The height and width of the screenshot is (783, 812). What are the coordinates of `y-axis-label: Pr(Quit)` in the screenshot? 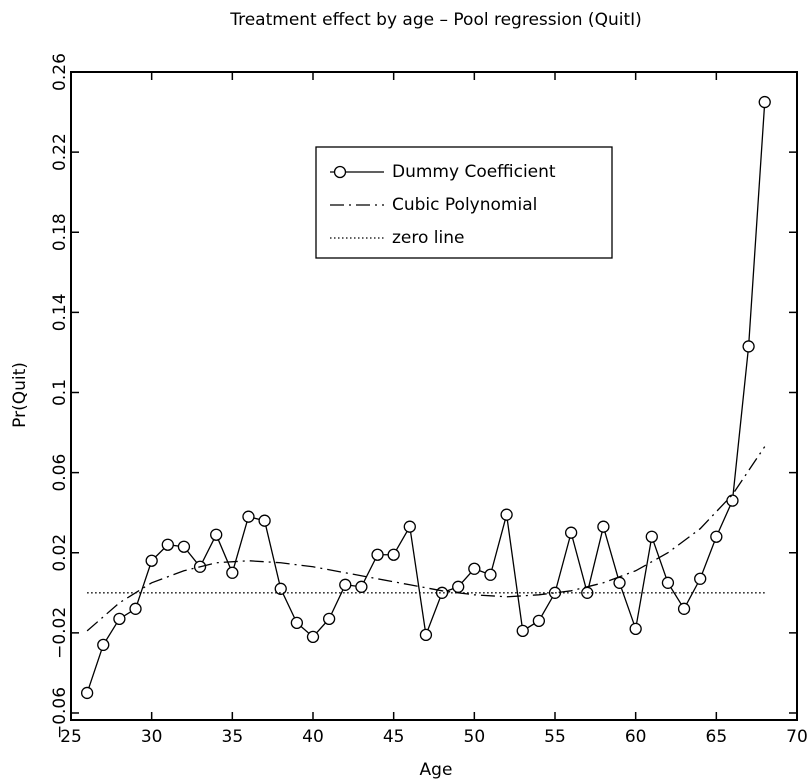 It's located at (20, 395).